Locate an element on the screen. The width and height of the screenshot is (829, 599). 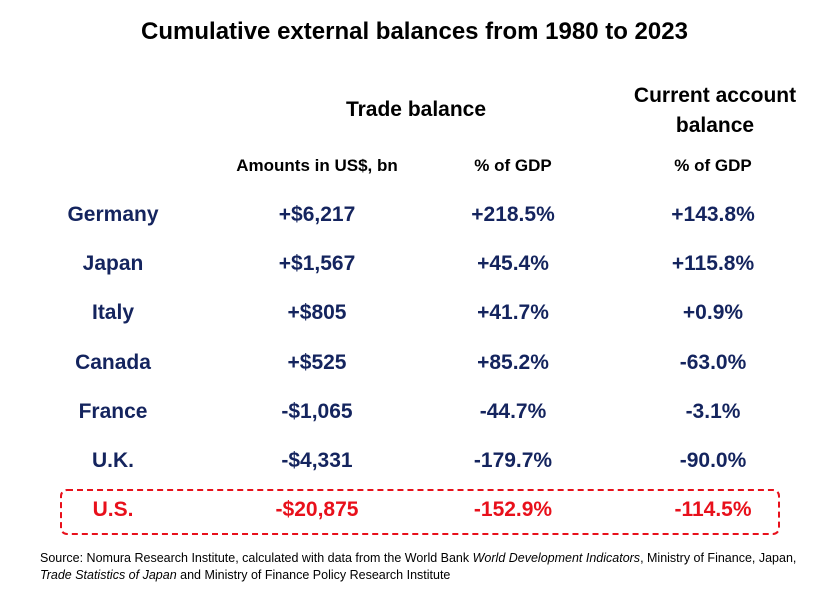
table-row: Germany +$6,217 +218.5% +143.8% is located at coordinates (414, 215).